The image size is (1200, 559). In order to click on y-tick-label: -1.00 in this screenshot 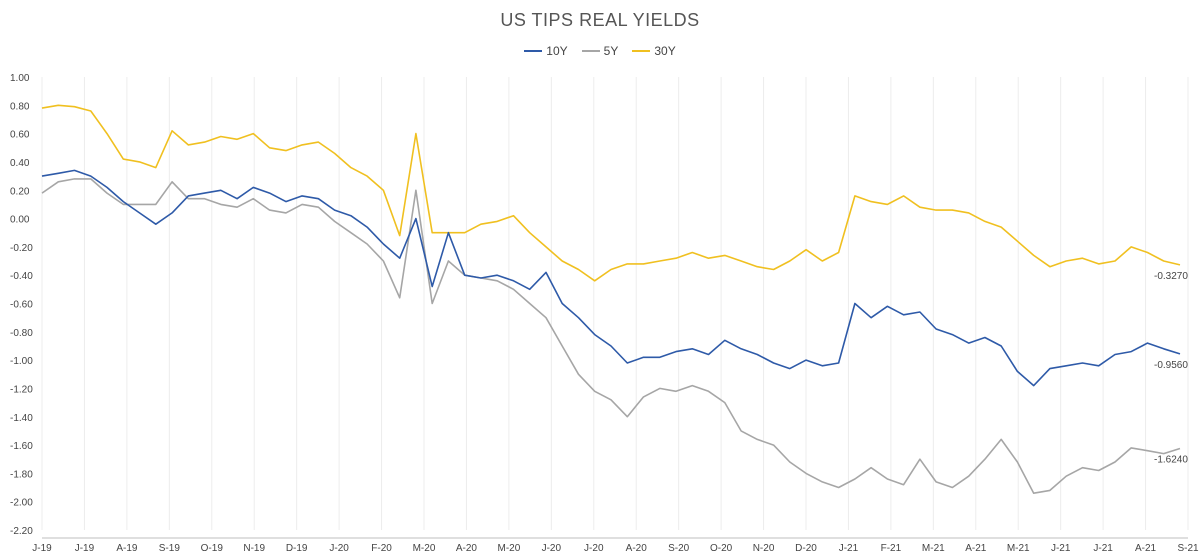, I will do `click(21, 361)`.